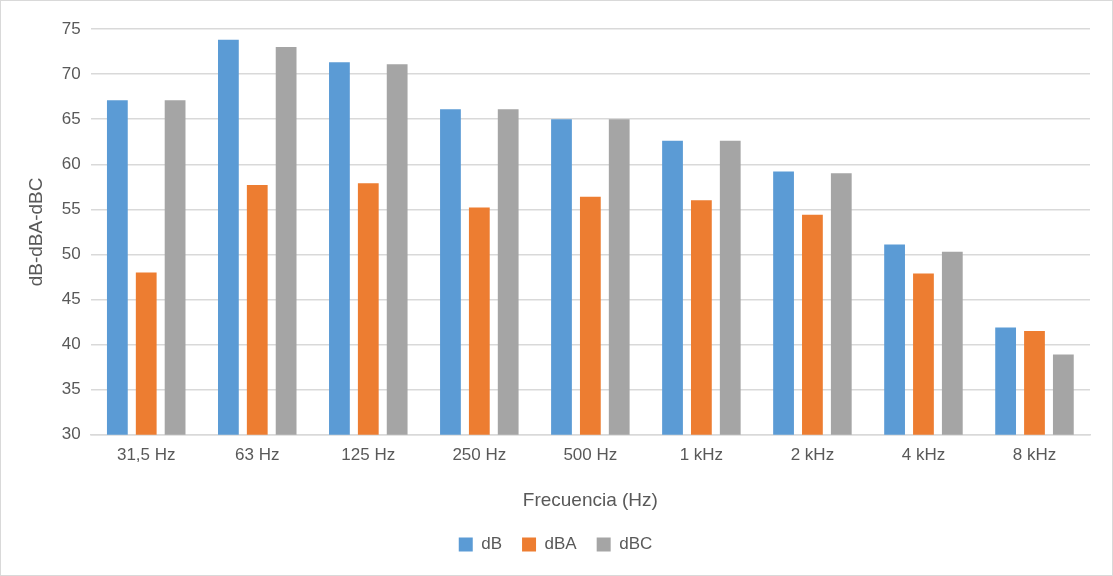  I want to click on x-axis-title: Frecuencia (Hz), so click(590, 499).